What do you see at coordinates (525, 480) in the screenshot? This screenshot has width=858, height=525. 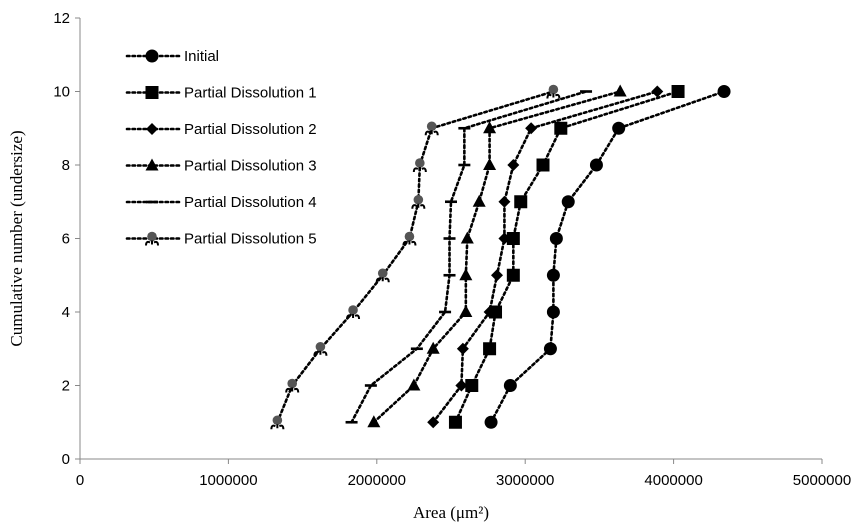 I see `x-tick-label: 3000000` at bounding box center [525, 480].